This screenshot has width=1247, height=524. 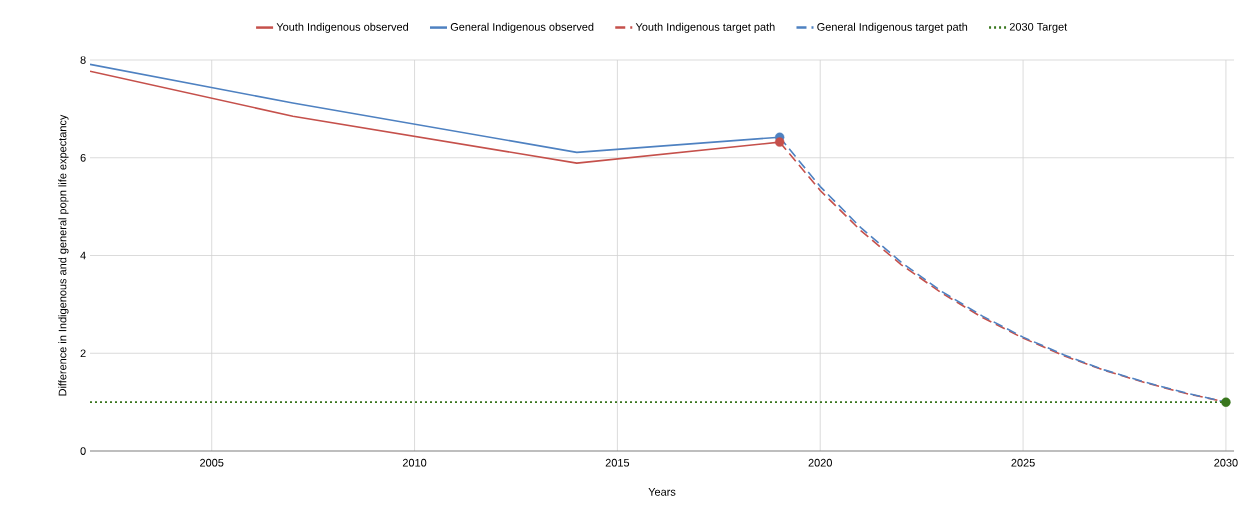 I want to click on y-tick-label: 4, so click(x=83, y=255).